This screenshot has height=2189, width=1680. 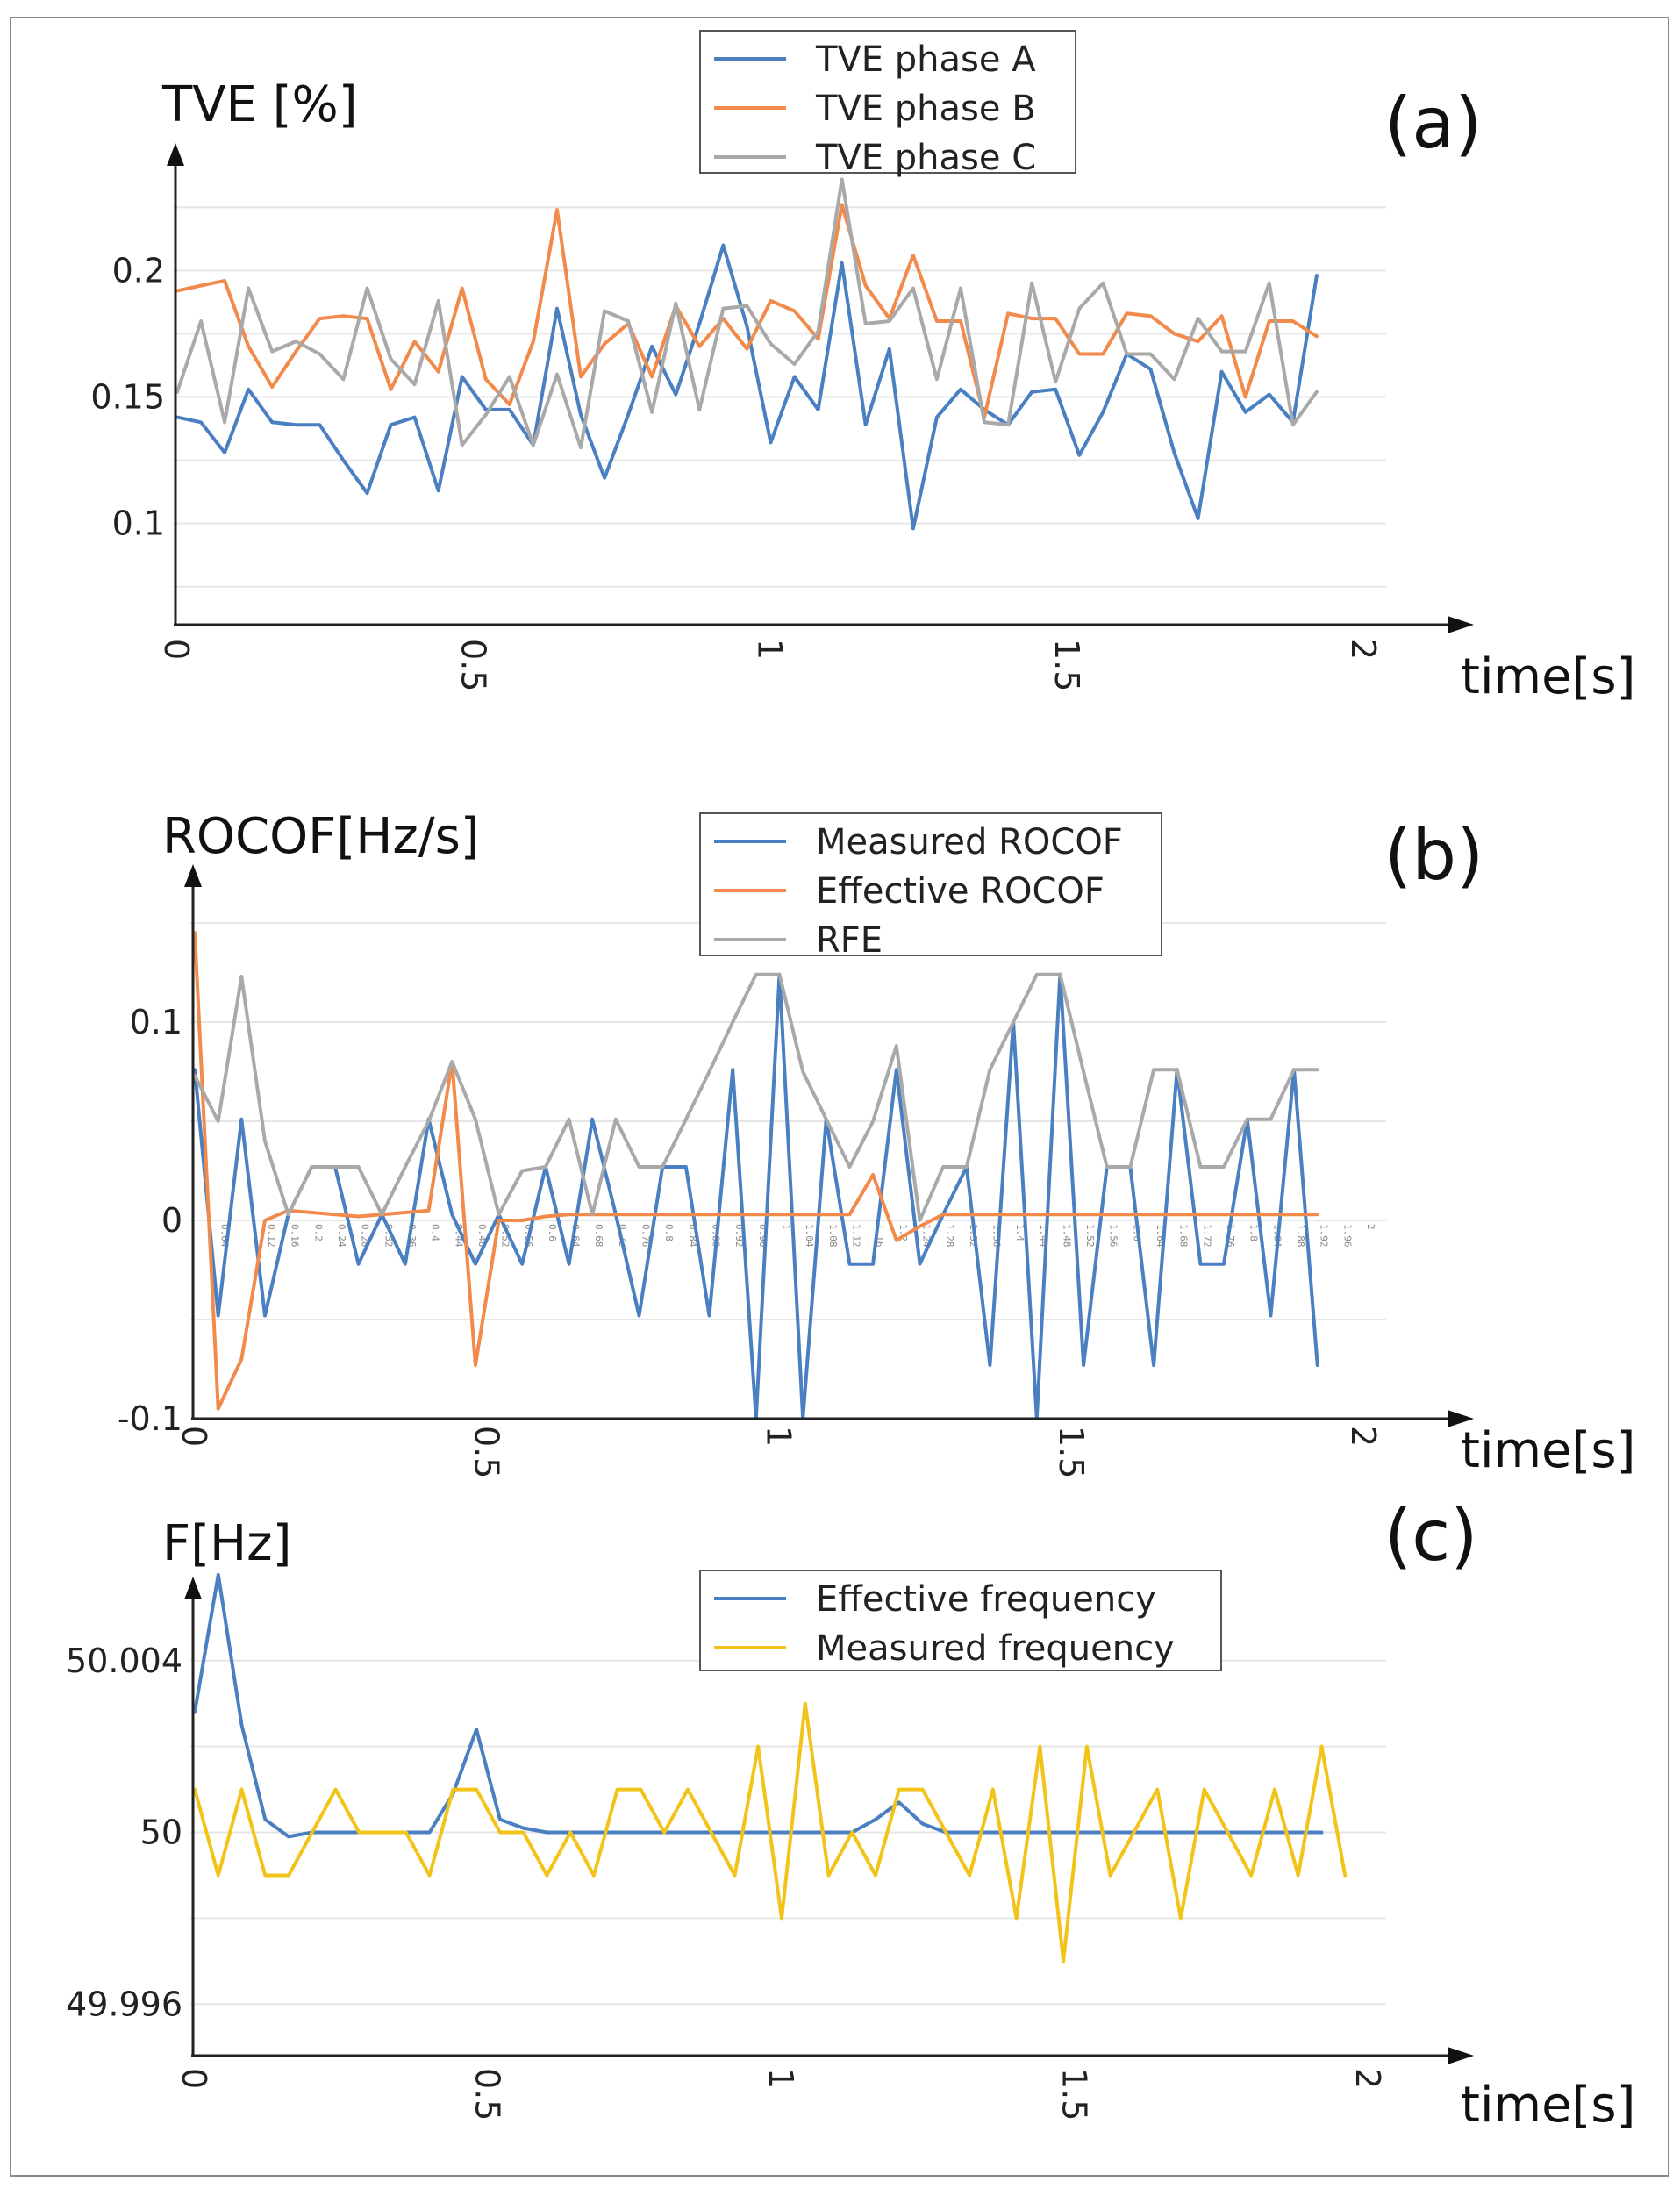 I want to click on series-line-tve-phase-c, so click(x=747, y=313).